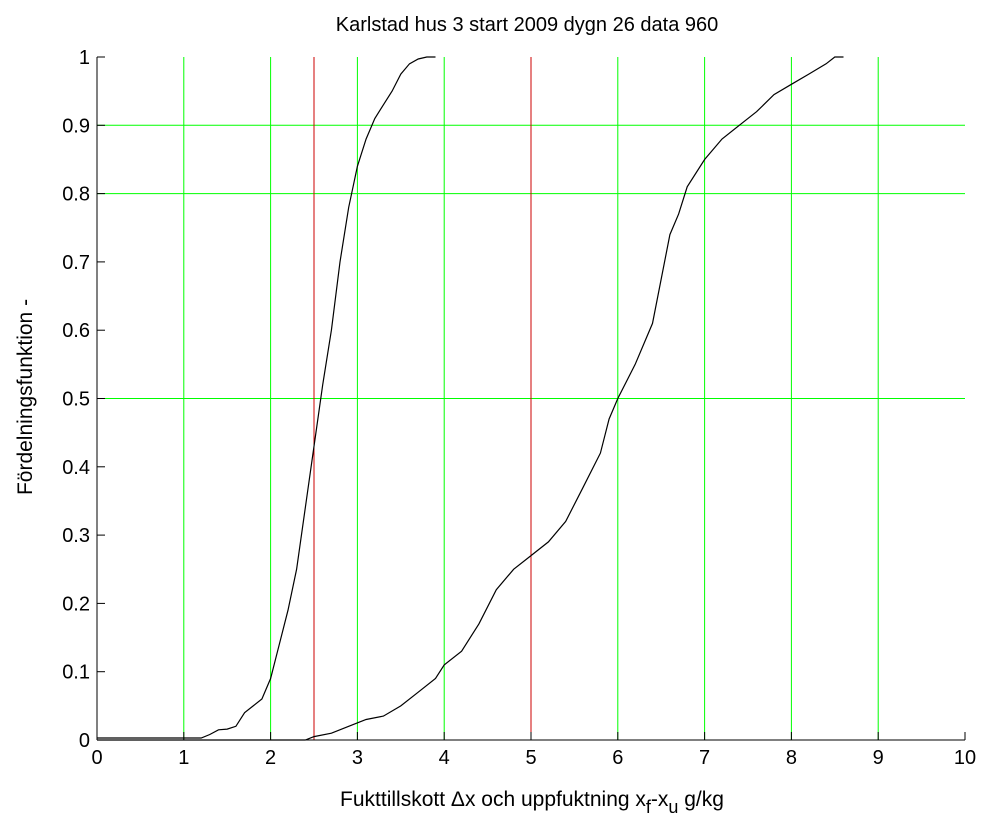  I want to click on x-tick-label: 1, so click(183, 758).